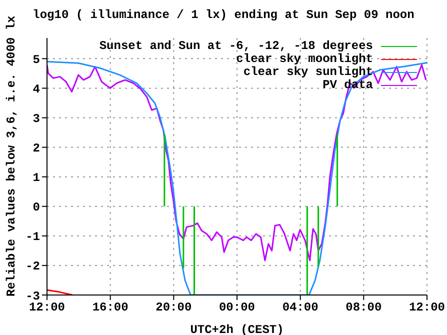  What do you see at coordinates (237, 307) in the screenshot?
I see `x-tick-label: 00:00` at bounding box center [237, 307].